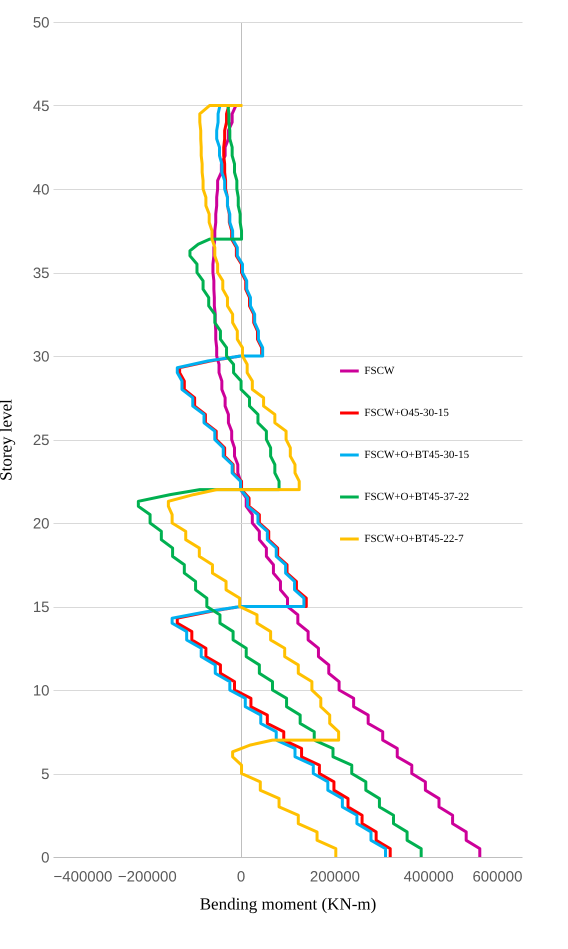  I want to click on y-tick-label: 5, so click(45, 774).